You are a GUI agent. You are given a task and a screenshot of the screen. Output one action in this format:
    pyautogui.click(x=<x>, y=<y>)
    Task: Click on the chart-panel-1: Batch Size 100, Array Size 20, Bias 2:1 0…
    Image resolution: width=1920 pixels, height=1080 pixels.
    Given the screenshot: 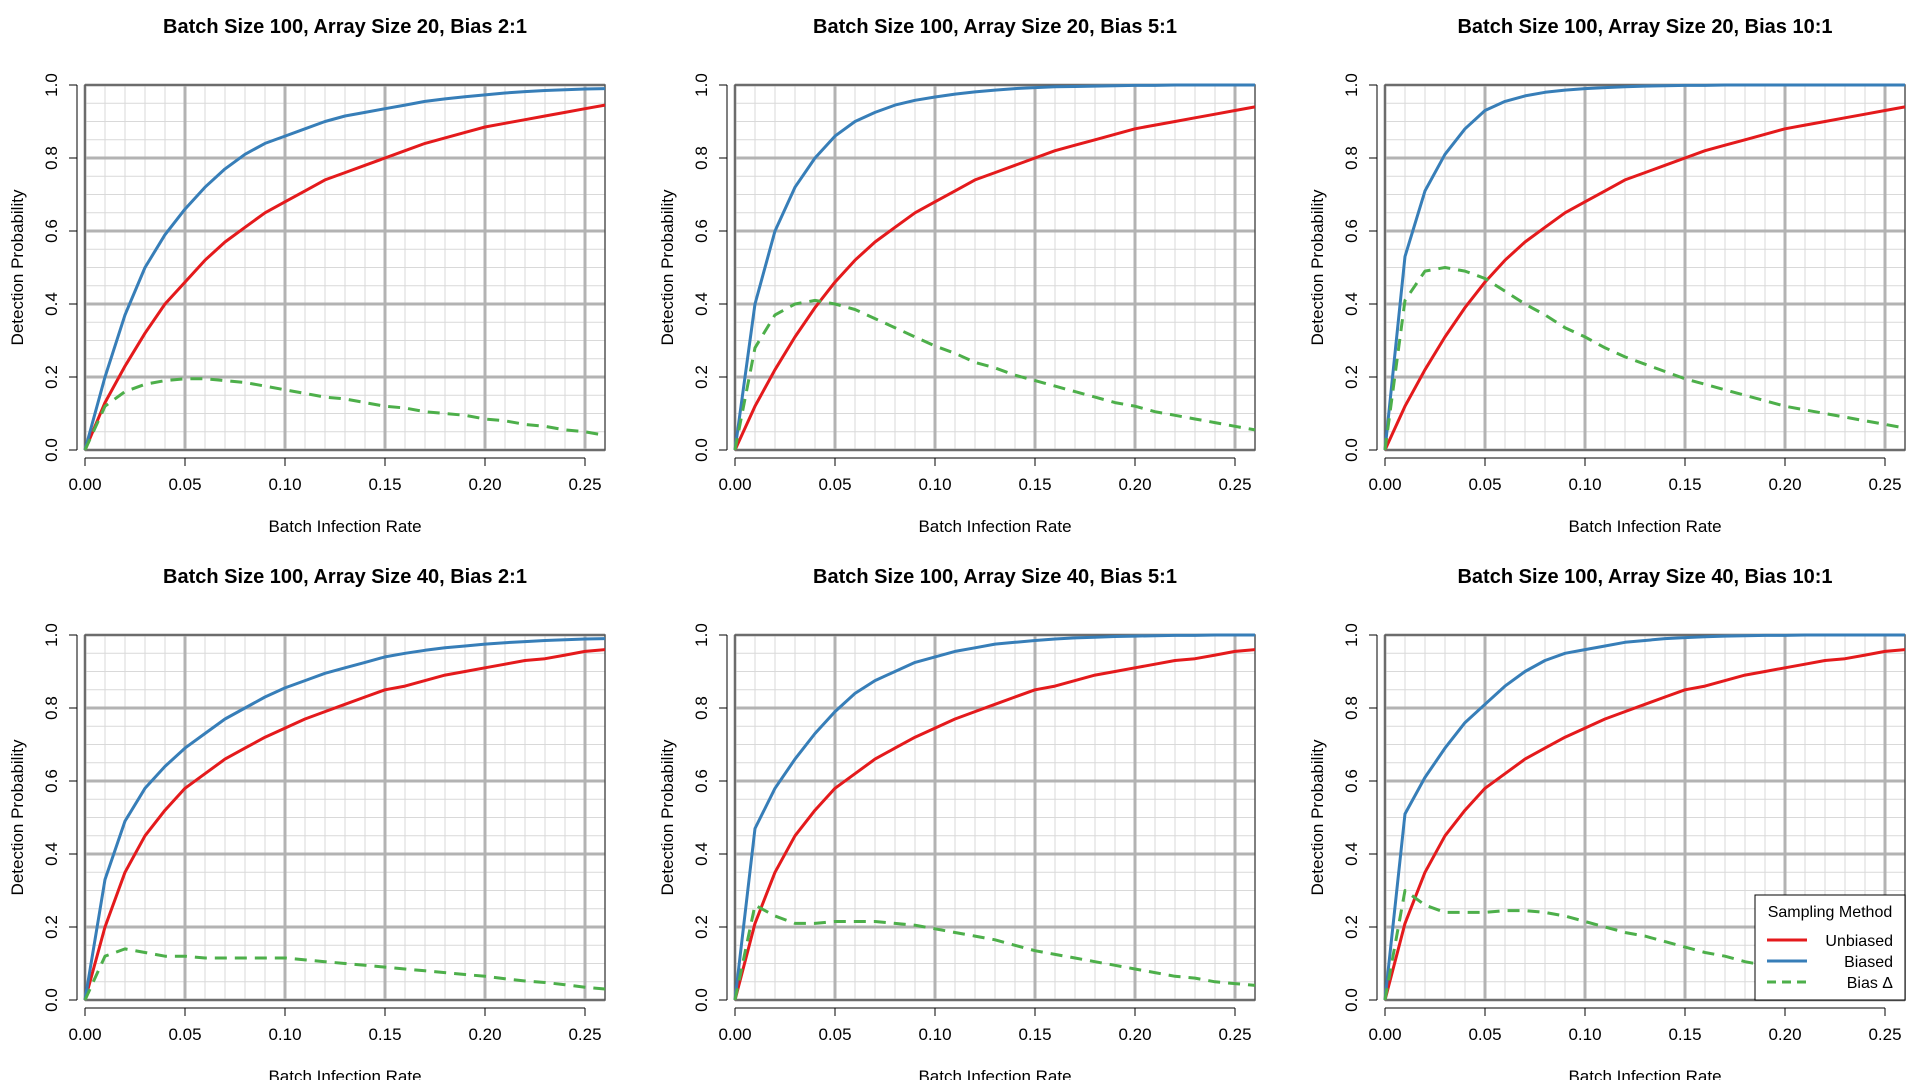 What is the action you would take?
    pyautogui.click(x=307, y=276)
    